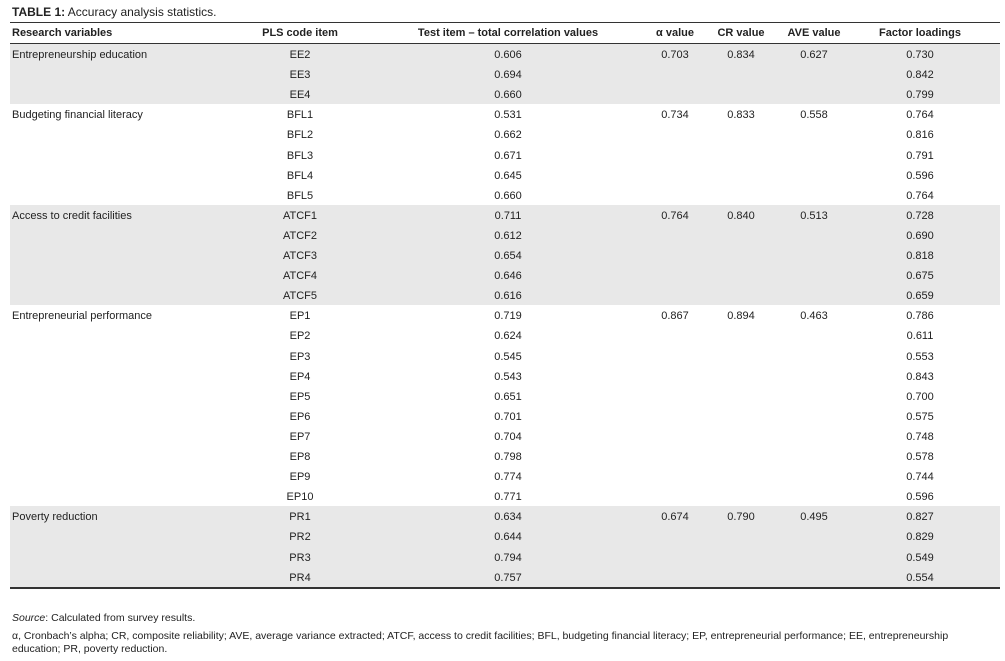 The image size is (1005, 661). I want to click on correlation-value: 0.757, so click(508, 577).